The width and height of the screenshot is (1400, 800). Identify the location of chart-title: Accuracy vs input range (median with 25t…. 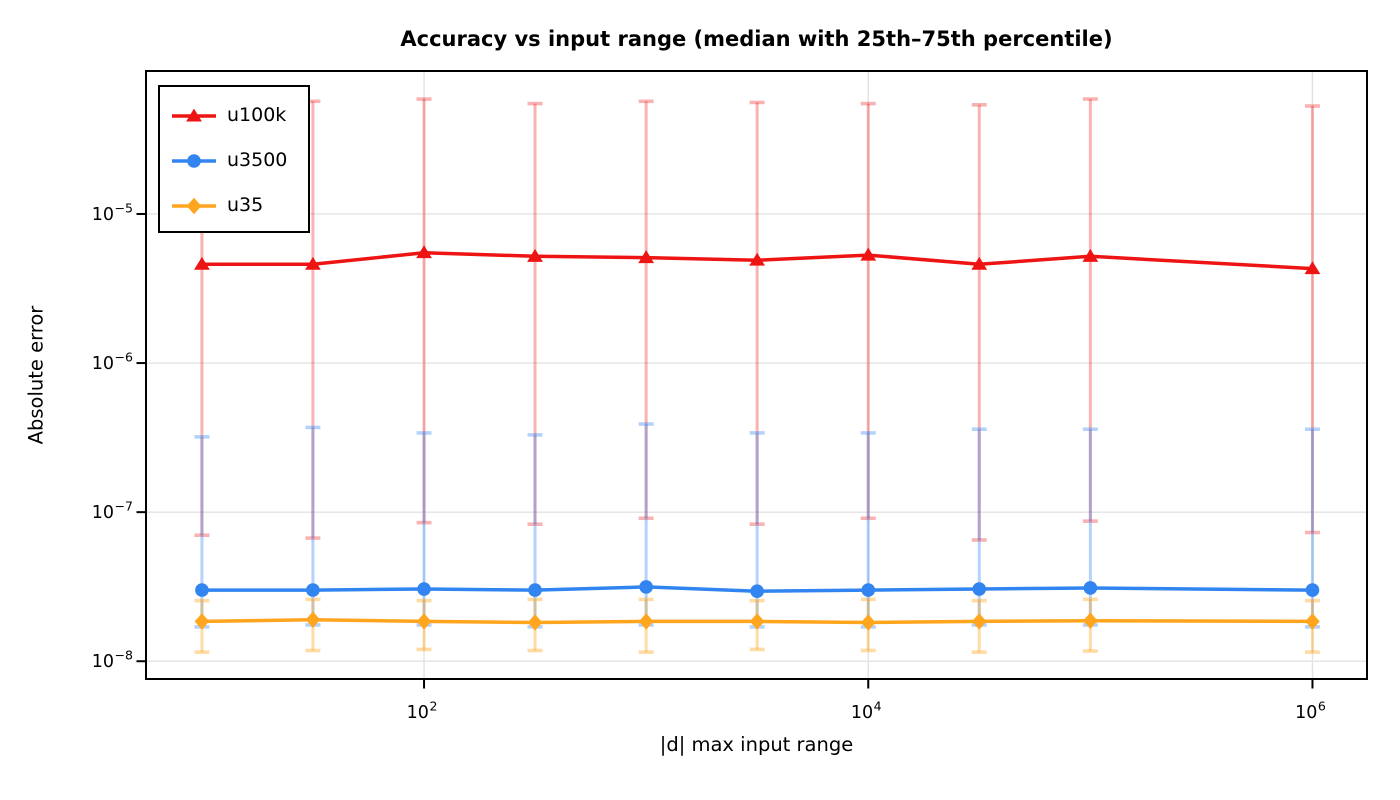
(756, 39).